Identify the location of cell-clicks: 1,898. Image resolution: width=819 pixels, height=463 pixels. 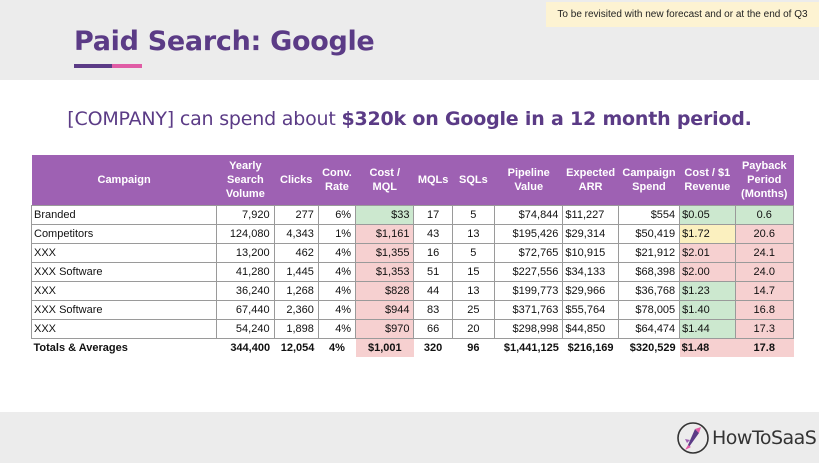
(296, 328).